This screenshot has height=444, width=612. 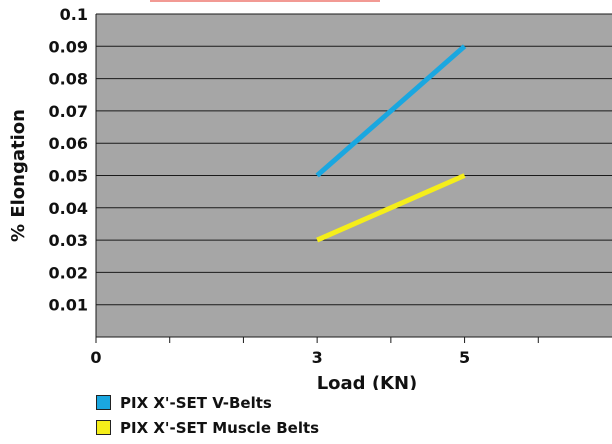 I want to click on series-lines, so click(x=391, y=143).